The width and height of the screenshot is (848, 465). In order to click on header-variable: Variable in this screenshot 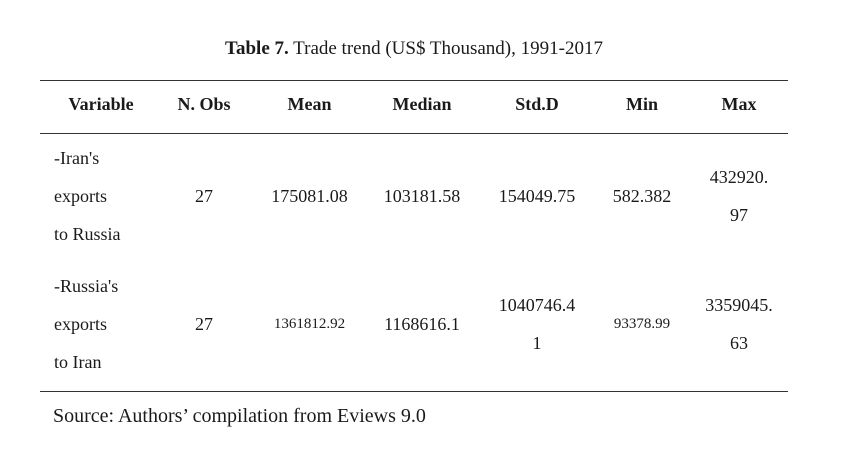, I will do `click(101, 104)`.